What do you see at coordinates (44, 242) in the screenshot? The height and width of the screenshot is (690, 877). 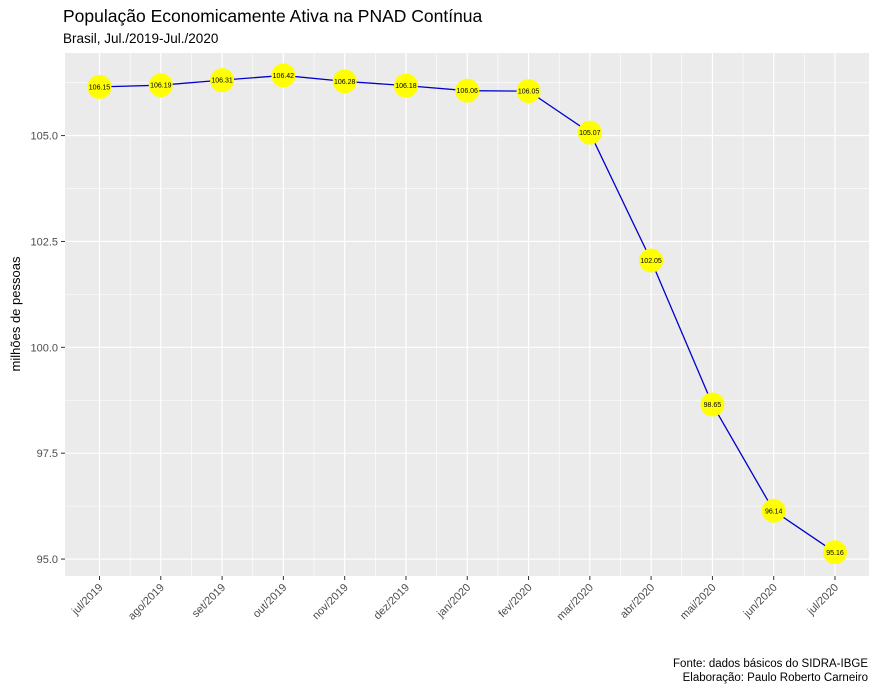 I see `y-tick-label: 102.5` at bounding box center [44, 242].